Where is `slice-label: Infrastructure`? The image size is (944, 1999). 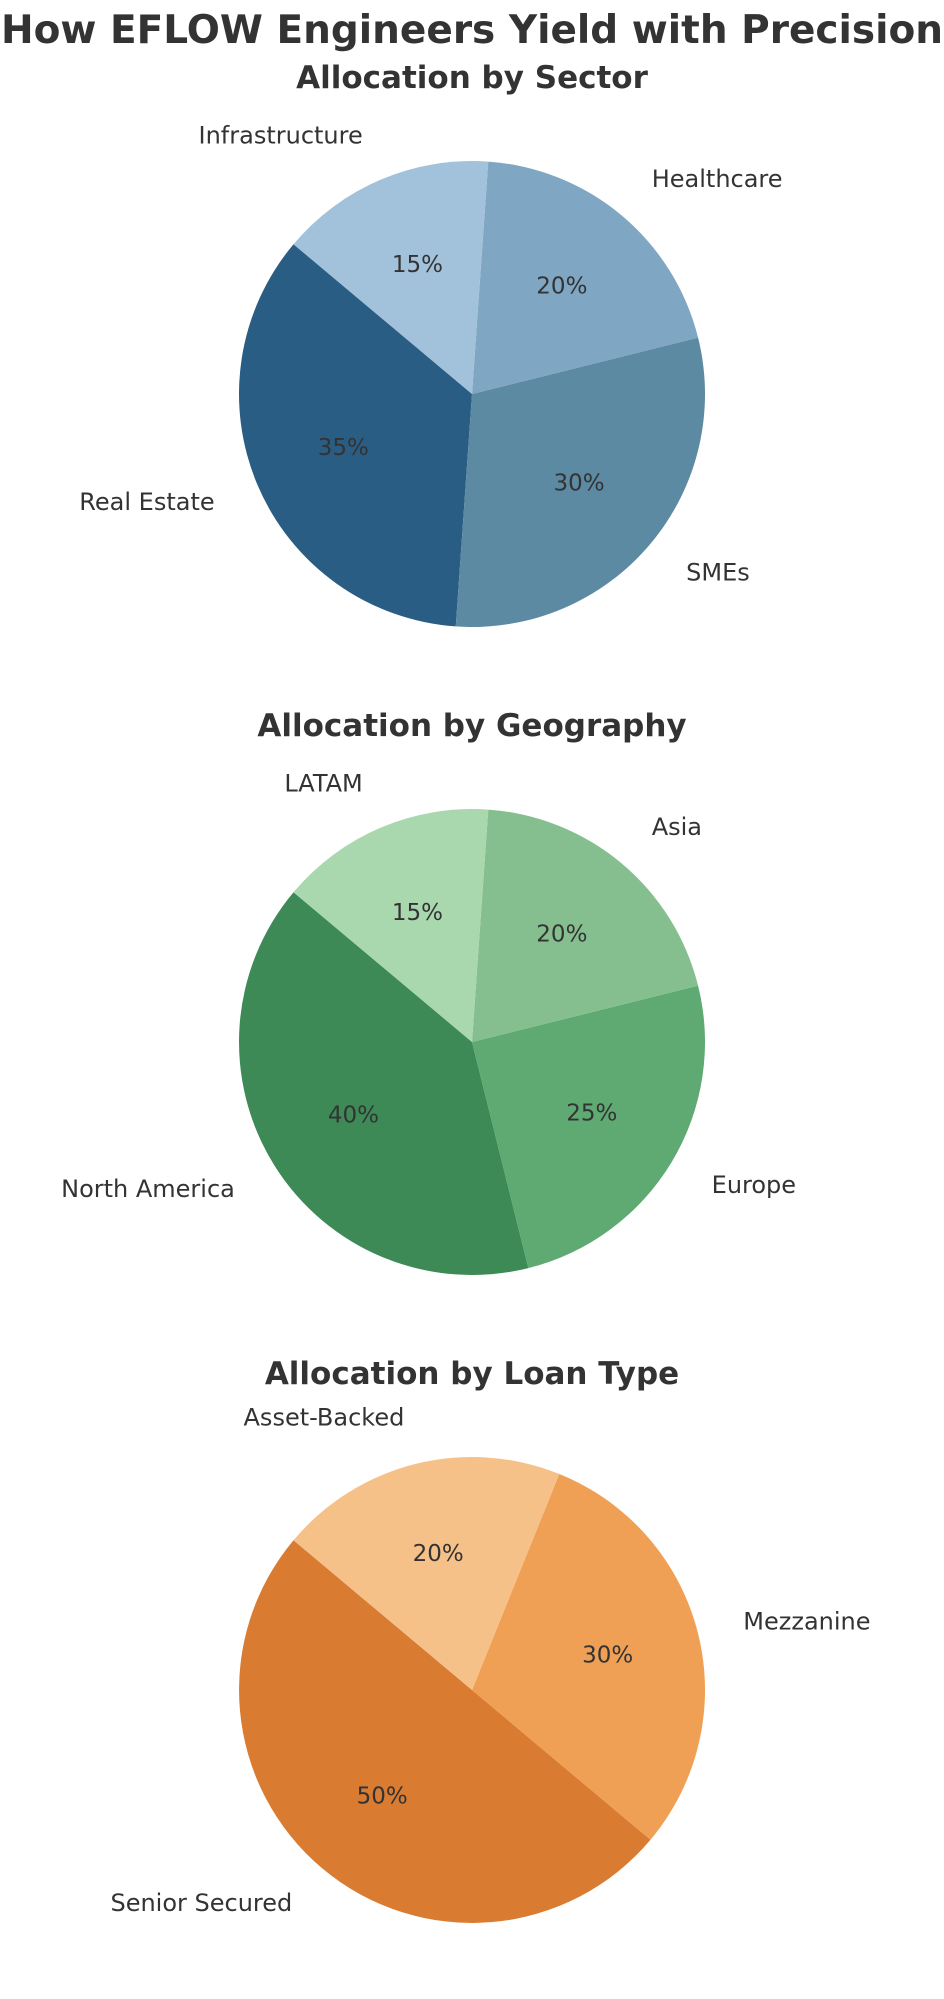
slice-label: Infrastructure is located at coordinates (281, 136).